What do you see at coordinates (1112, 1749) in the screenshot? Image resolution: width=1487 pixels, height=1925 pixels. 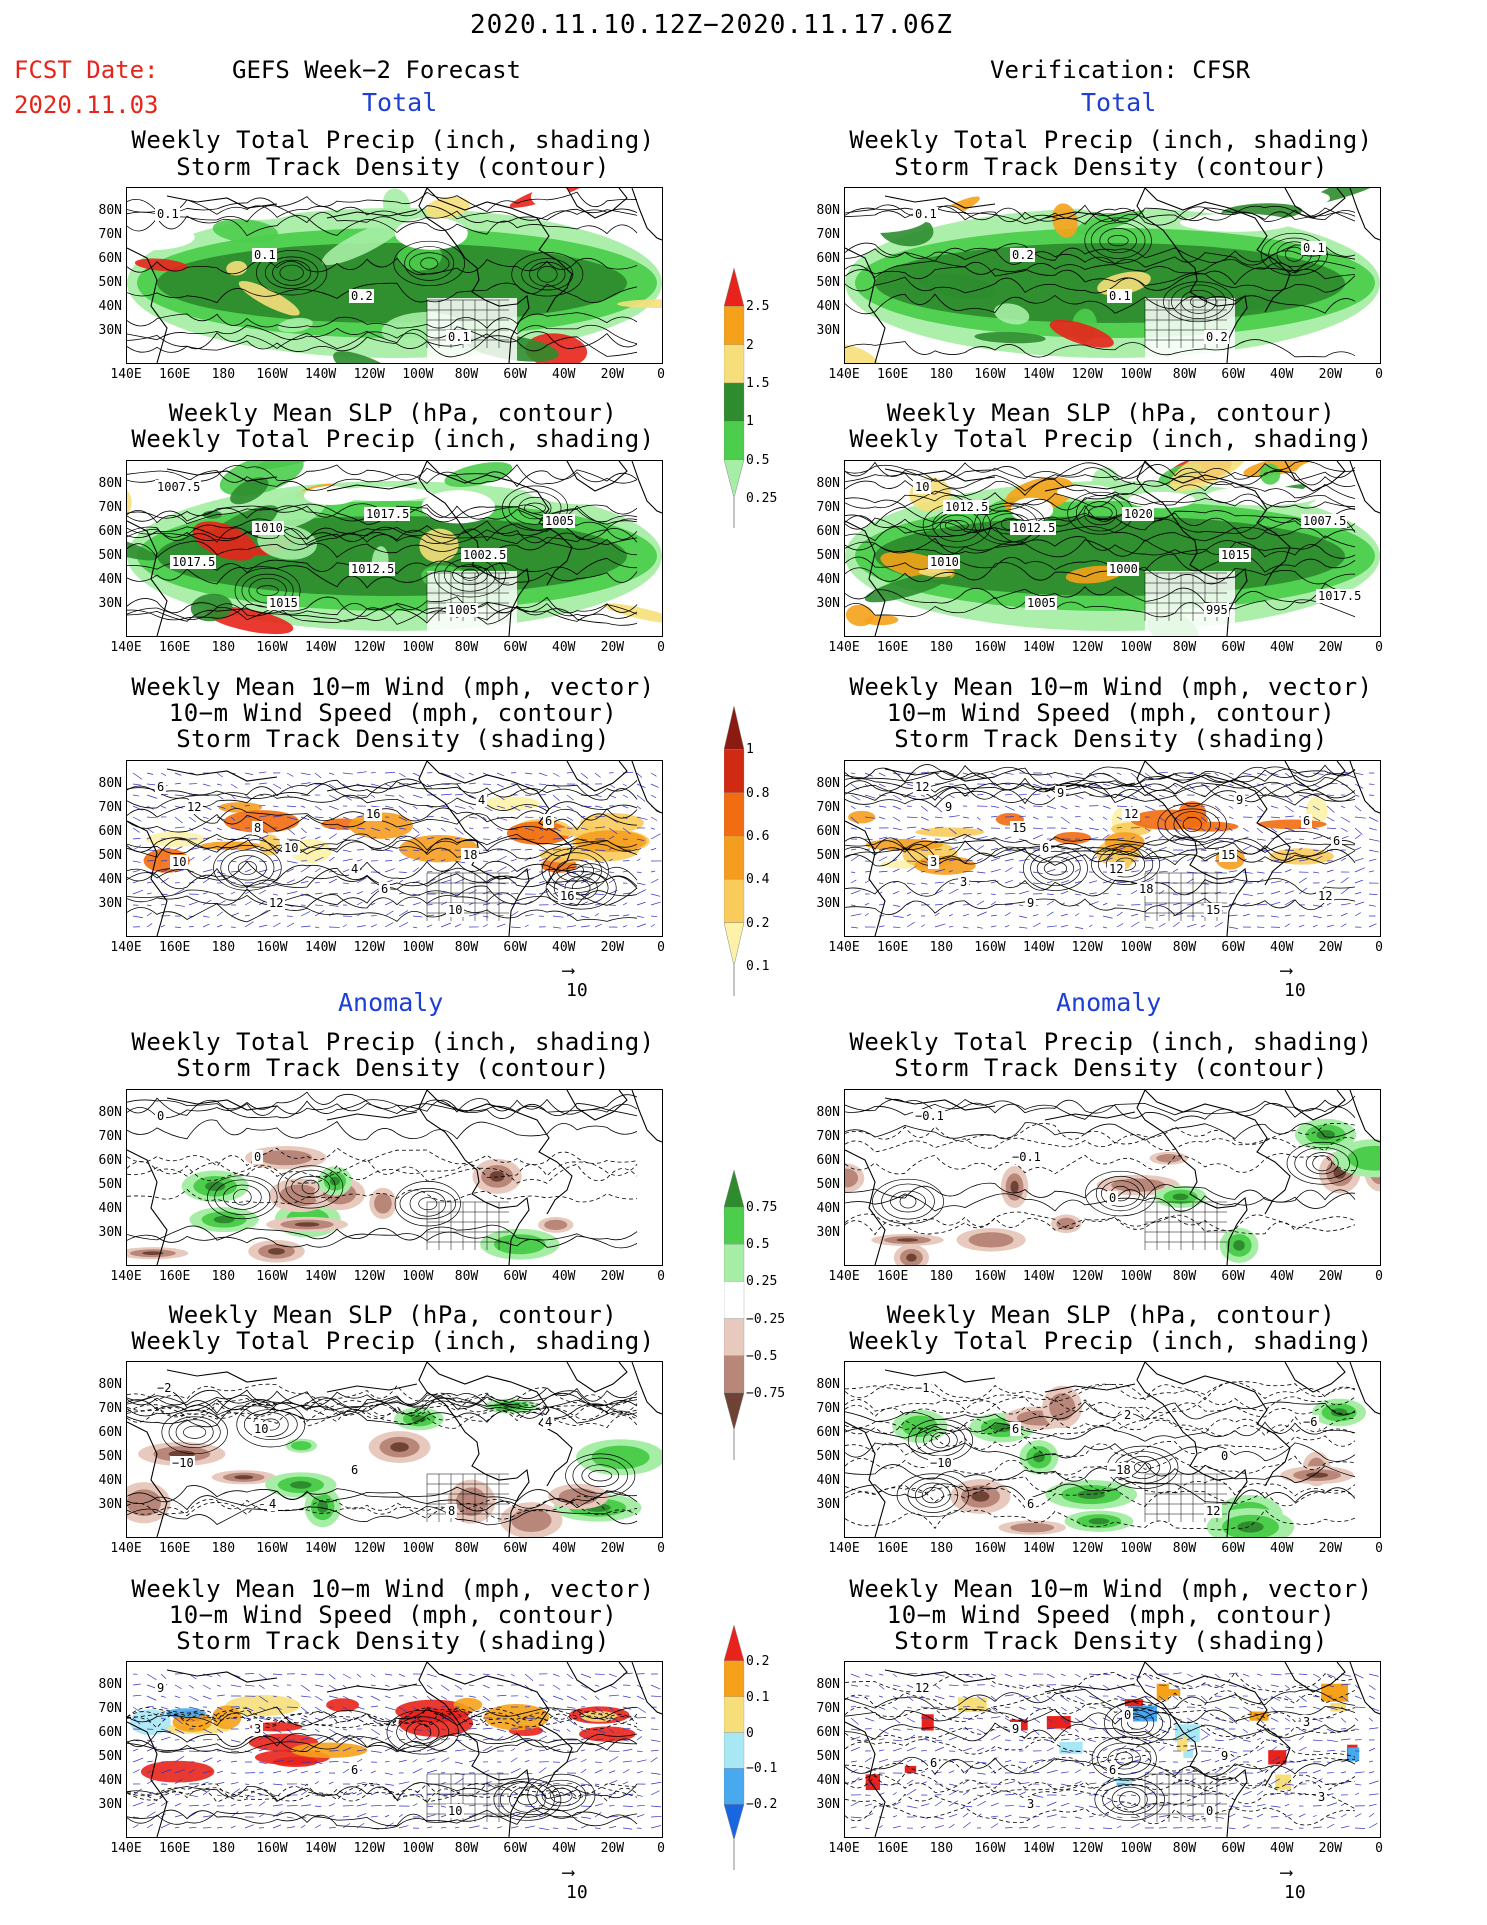 I see `map-svg: 12 9 6 0 3 6 3 0 9 3` at bounding box center [1112, 1749].